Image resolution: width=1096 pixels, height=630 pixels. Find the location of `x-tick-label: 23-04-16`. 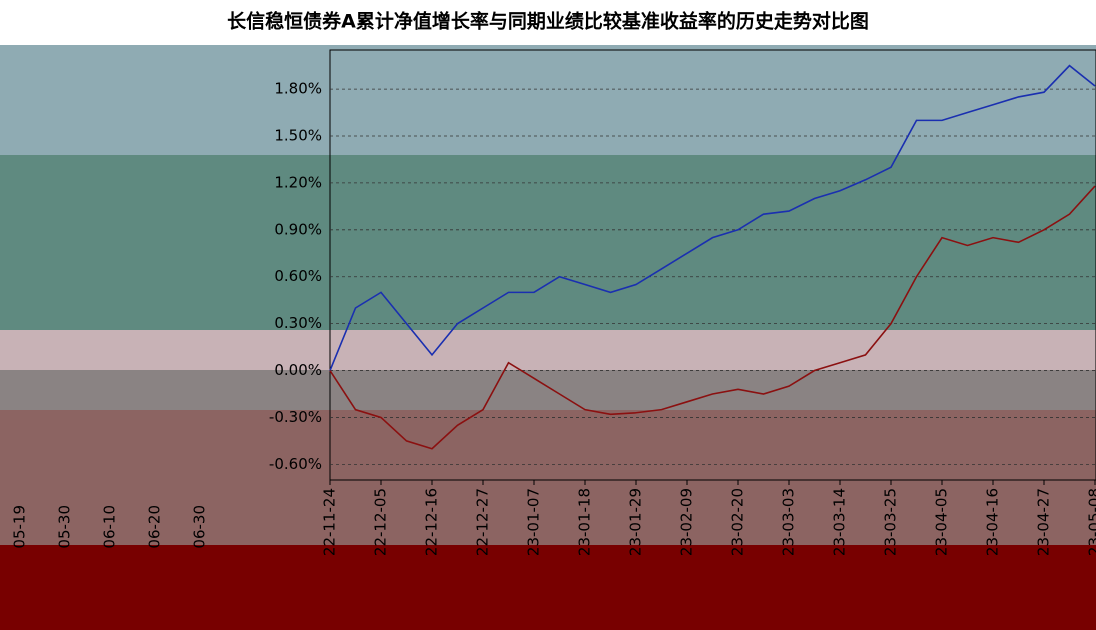

x-tick-label: 23-04-16 is located at coordinates (993, 522).